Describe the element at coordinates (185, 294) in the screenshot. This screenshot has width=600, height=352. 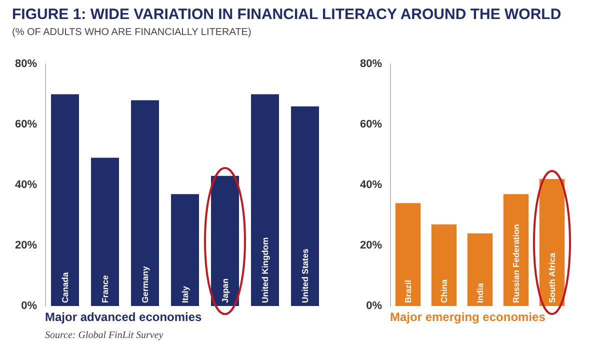
I see `x-tick-label: Italy` at that location.